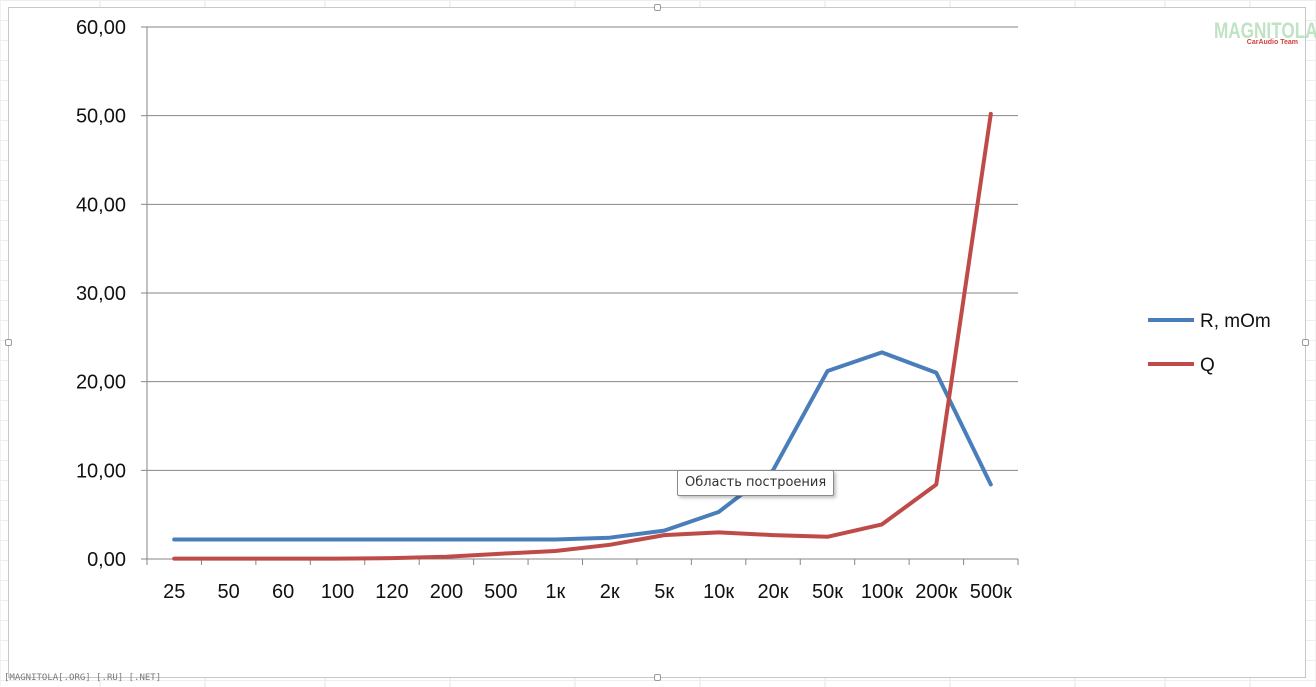  I want to click on logo-main-text: MAGNITOLA, so click(1265, 30).